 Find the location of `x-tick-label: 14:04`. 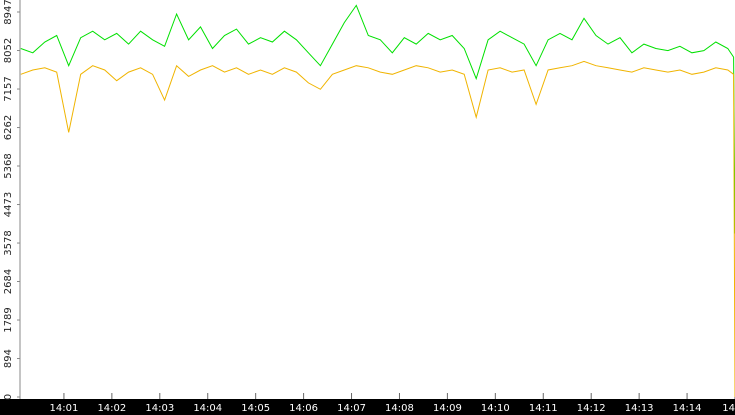

x-tick-label: 14:04 is located at coordinates (207, 408).